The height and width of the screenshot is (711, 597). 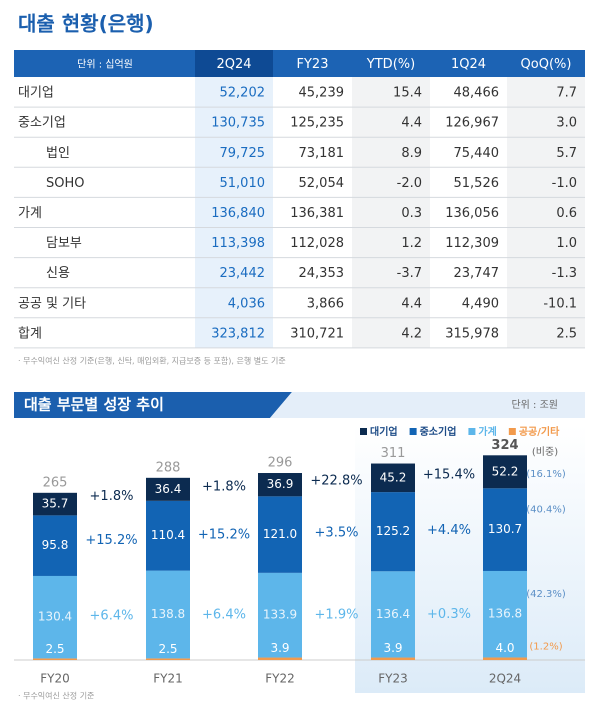 I want to click on cell: 3,866, so click(x=325, y=303).